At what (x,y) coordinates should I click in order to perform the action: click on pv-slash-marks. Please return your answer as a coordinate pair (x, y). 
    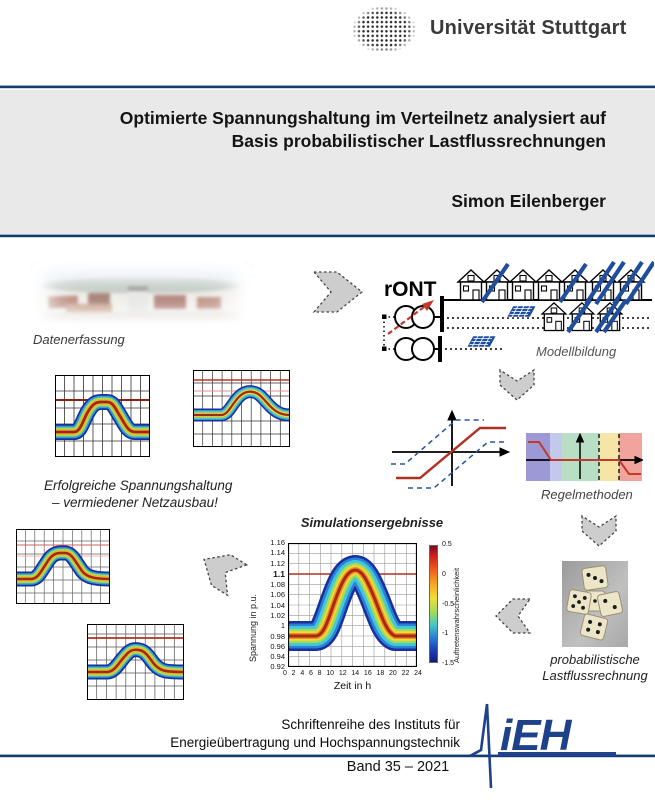
    Looking at the image, I should click on (567, 297).